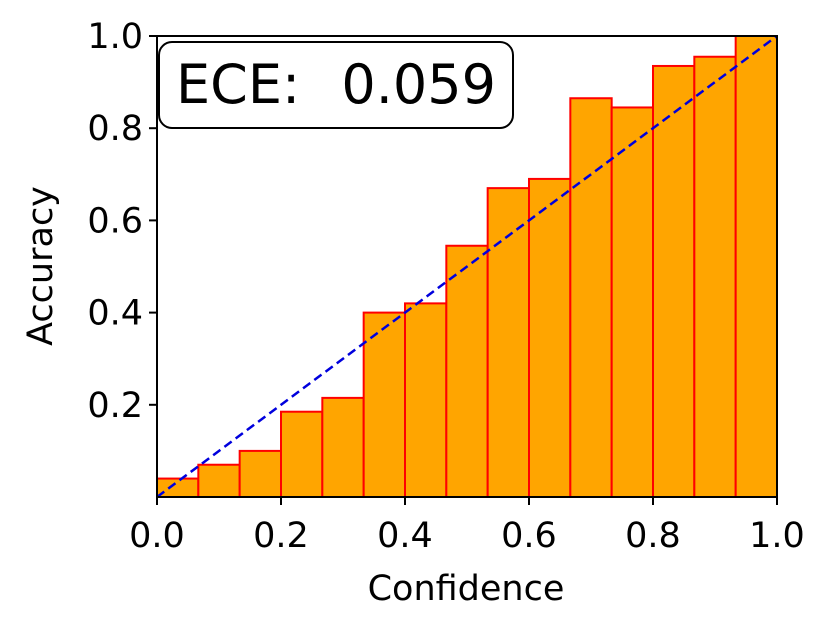 The height and width of the screenshot is (629, 830). Describe the element at coordinates (115, 129) in the screenshot. I see `y-tick-label: 0.8` at that location.